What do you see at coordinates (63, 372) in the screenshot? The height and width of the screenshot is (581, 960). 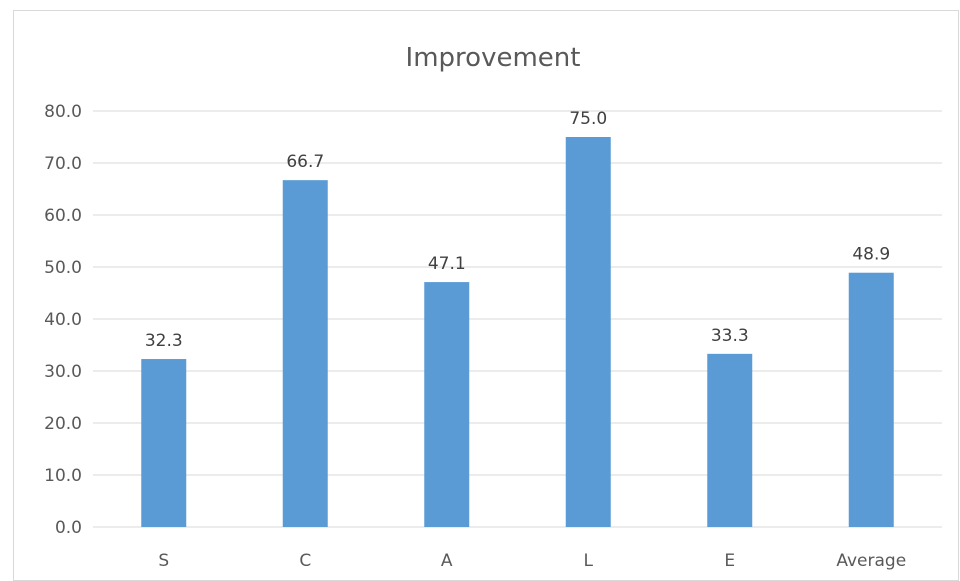 I see `y-tick-label: 30.0` at bounding box center [63, 372].